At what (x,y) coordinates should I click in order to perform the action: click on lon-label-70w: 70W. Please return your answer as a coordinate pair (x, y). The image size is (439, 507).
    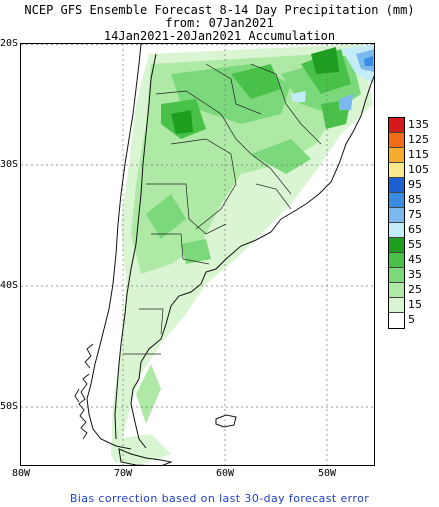
    Looking at the image, I should click on (123, 473).